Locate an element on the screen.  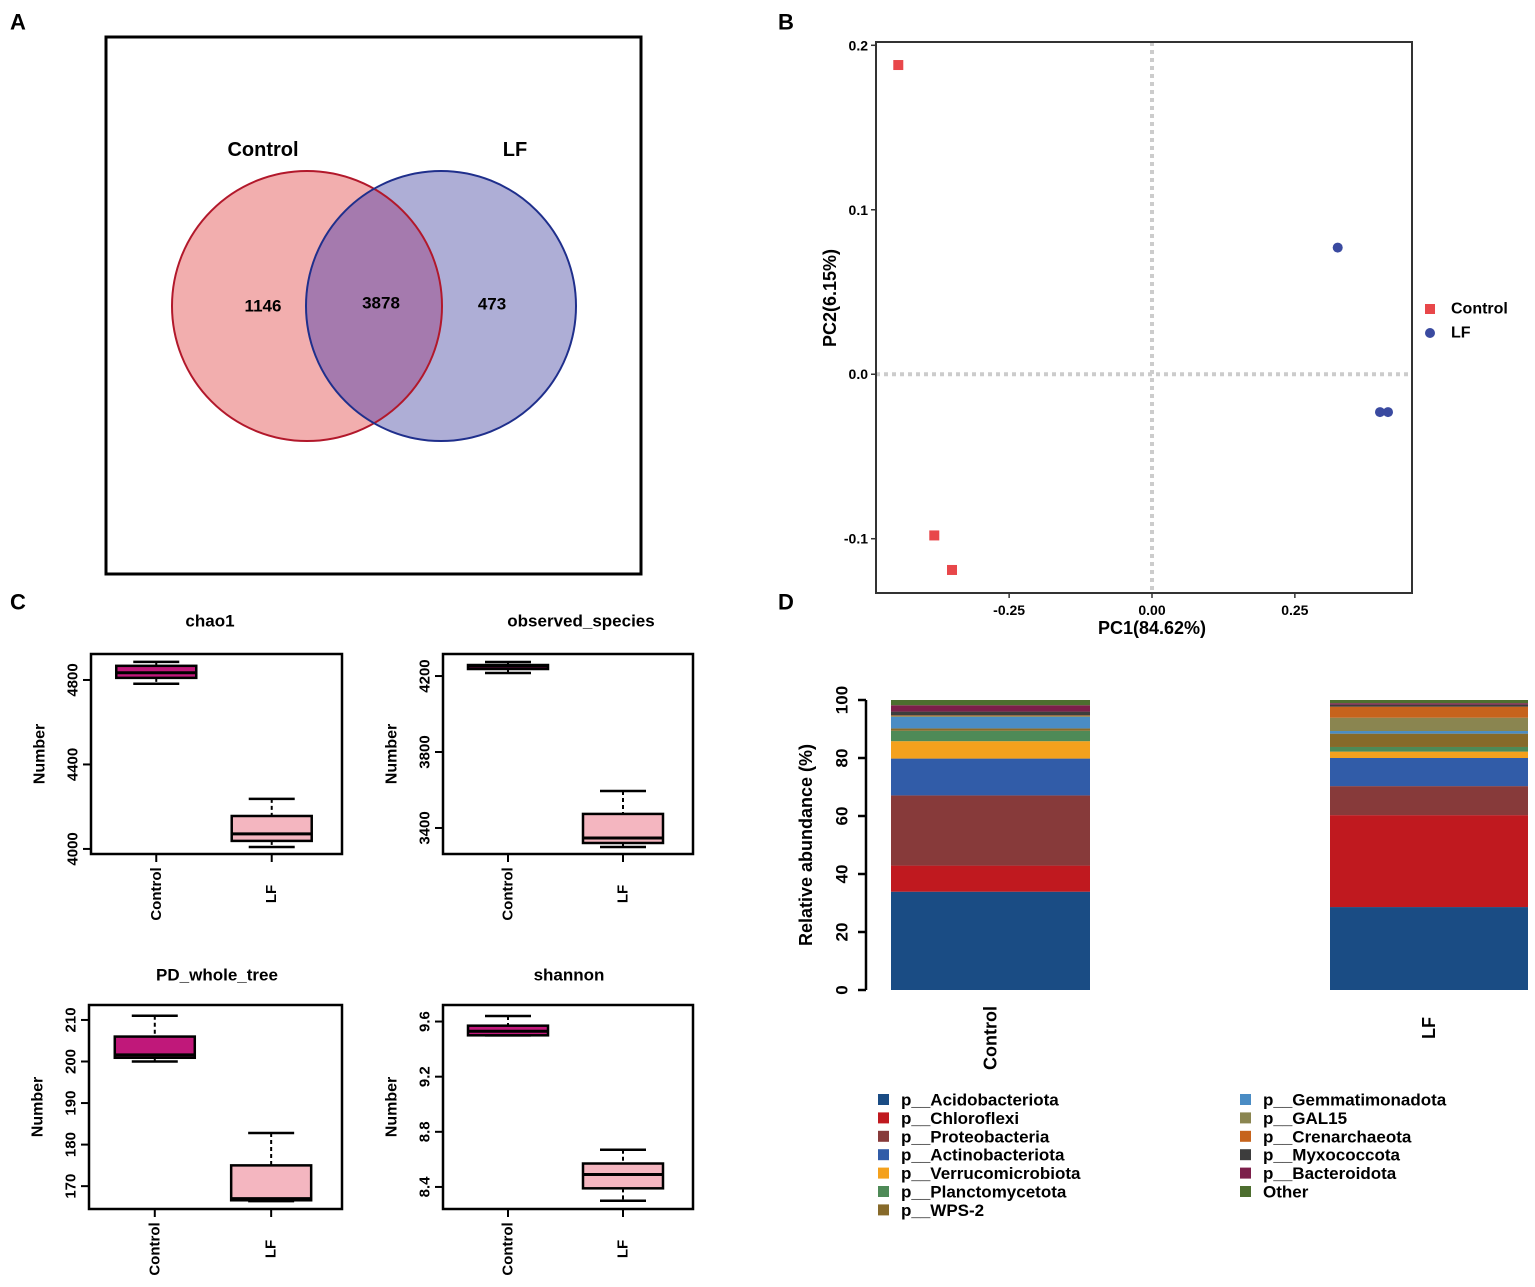
y-tick-label: 0.2 is located at coordinates (859, 45).